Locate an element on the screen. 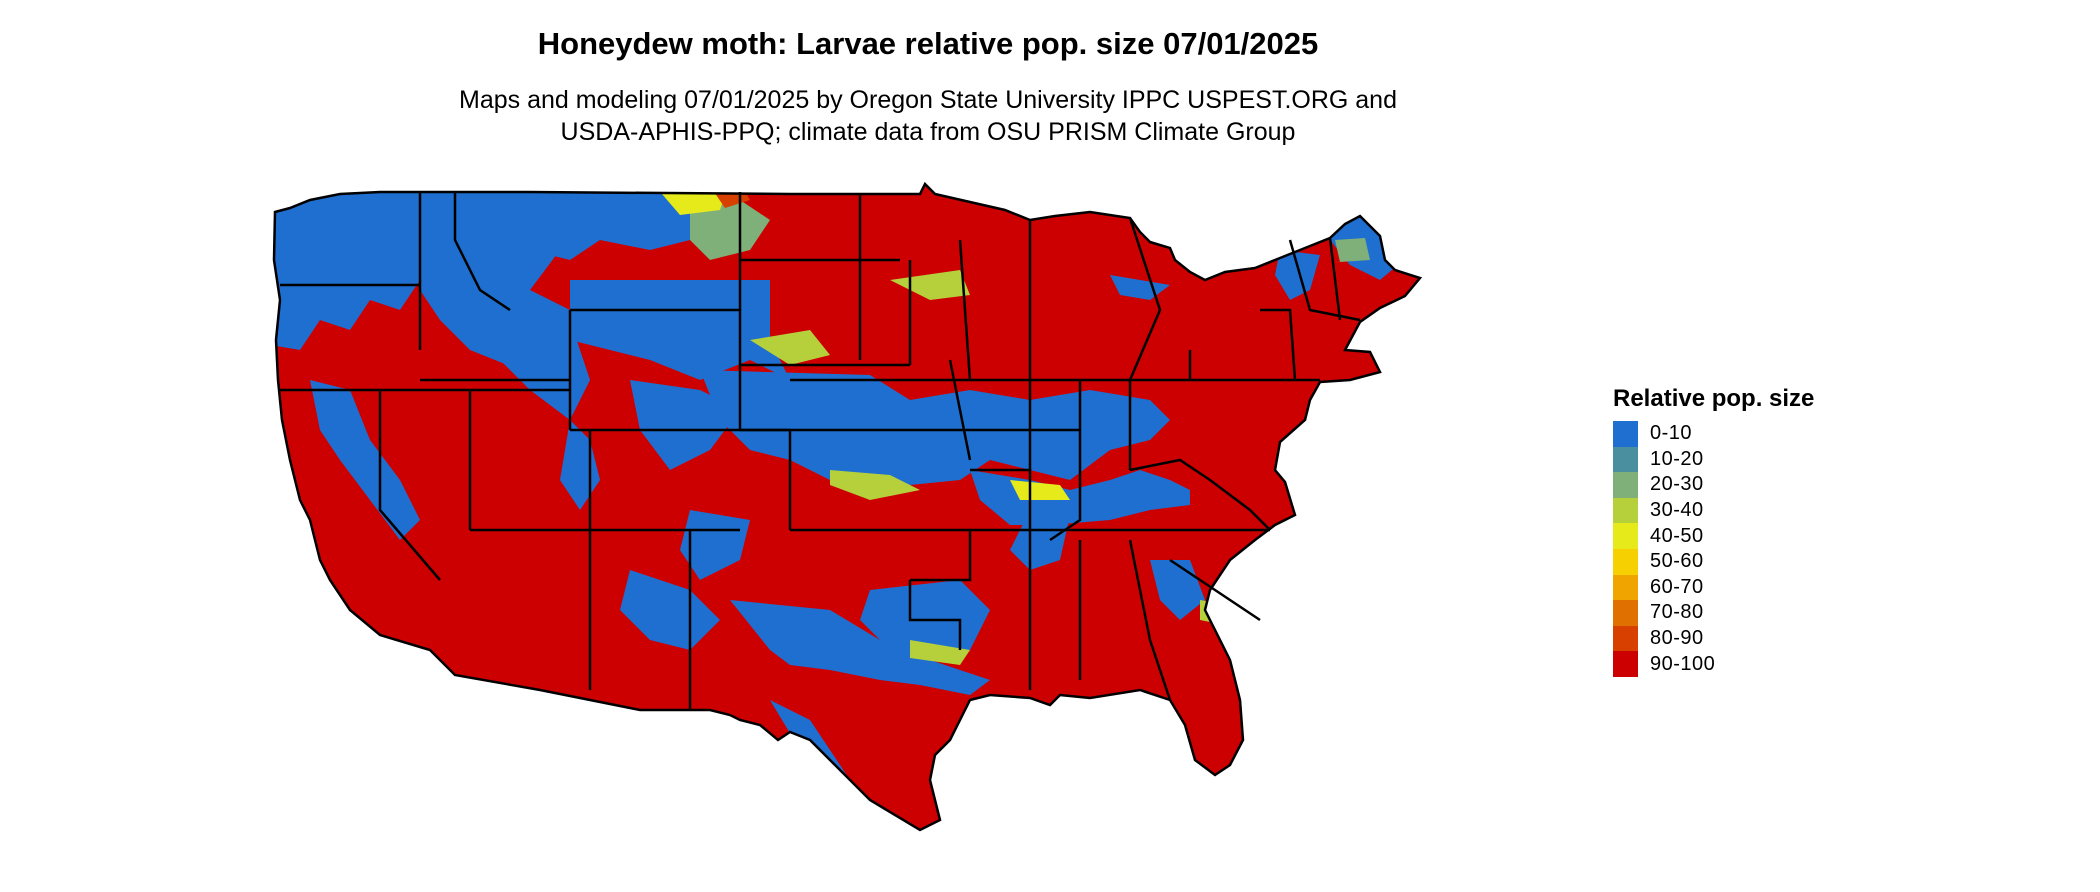 This screenshot has width=2100, height=892. legend-item: 70-80 is located at coordinates (1713, 613).